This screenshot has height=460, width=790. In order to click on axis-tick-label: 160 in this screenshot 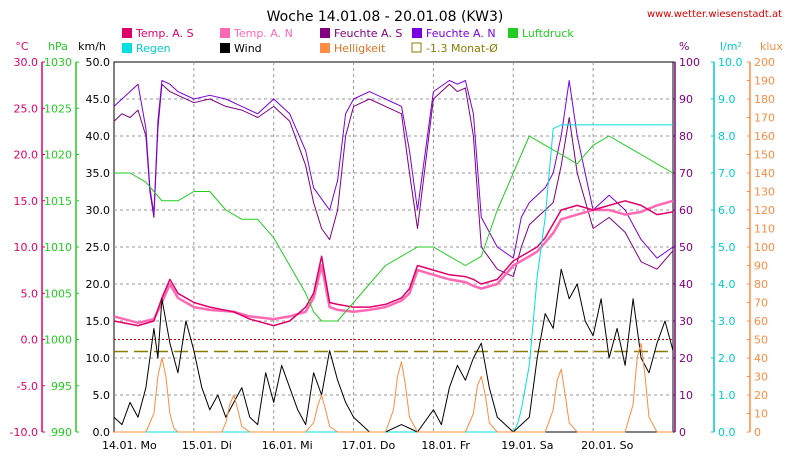, I will do `click(764, 136)`.